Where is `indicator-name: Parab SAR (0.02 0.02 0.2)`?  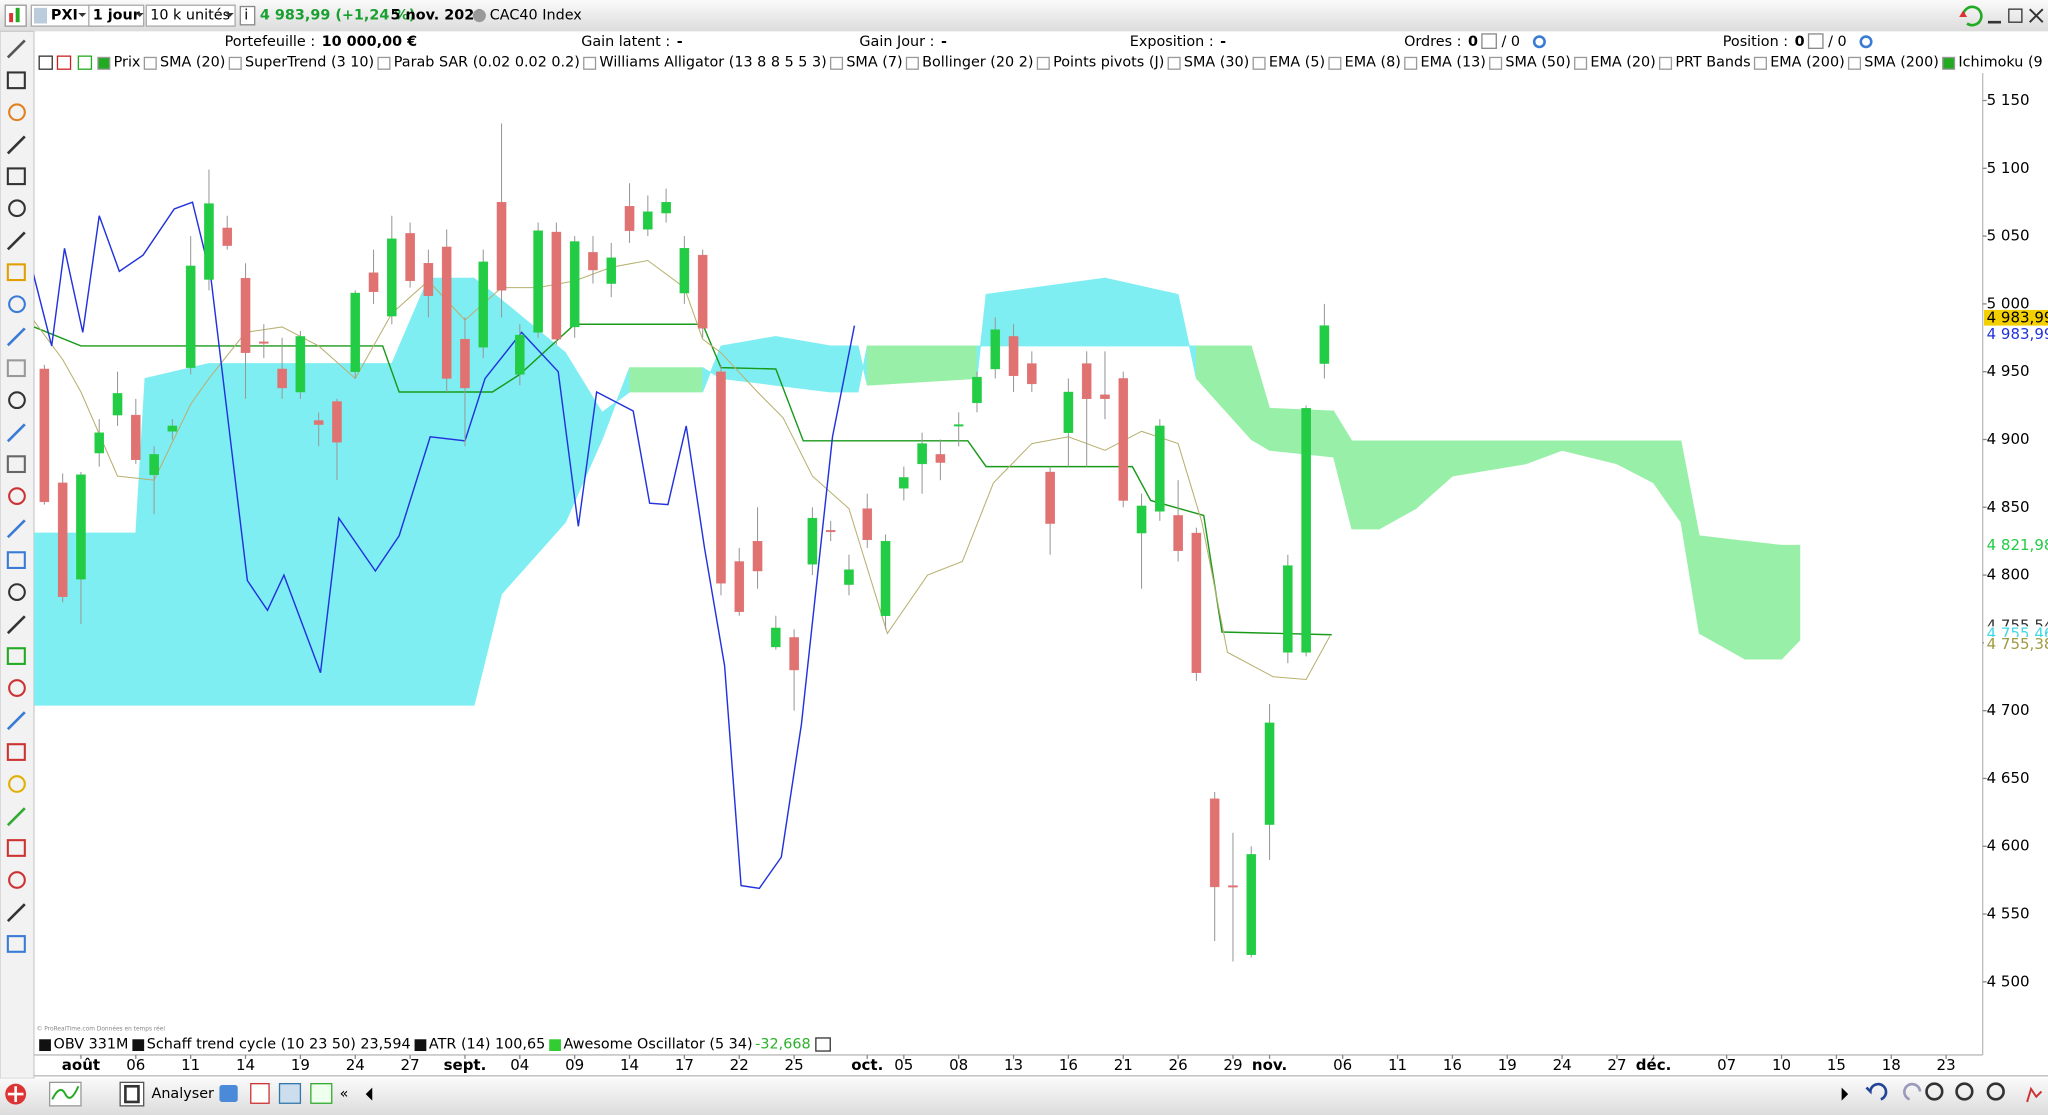
indicator-name: Parab SAR (0.02 0.02 0.2) is located at coordinates (487, 63).